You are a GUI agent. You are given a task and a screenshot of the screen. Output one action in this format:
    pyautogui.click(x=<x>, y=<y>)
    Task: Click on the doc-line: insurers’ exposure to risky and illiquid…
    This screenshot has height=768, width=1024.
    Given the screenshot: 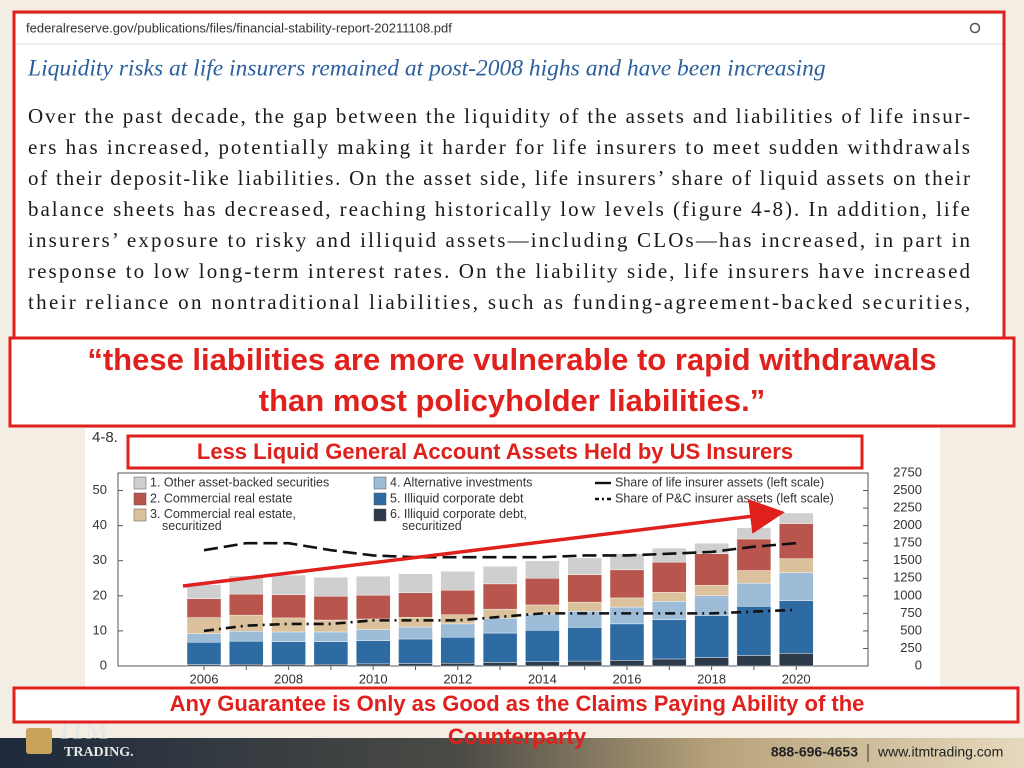 What is the action you would take?
    pyautogui.click(x=499, y=240)
    